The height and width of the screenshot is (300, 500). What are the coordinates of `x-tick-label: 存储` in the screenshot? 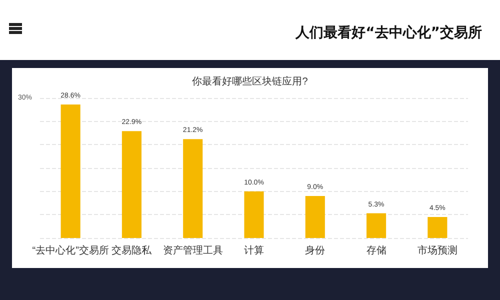 It's located at (376, 250).